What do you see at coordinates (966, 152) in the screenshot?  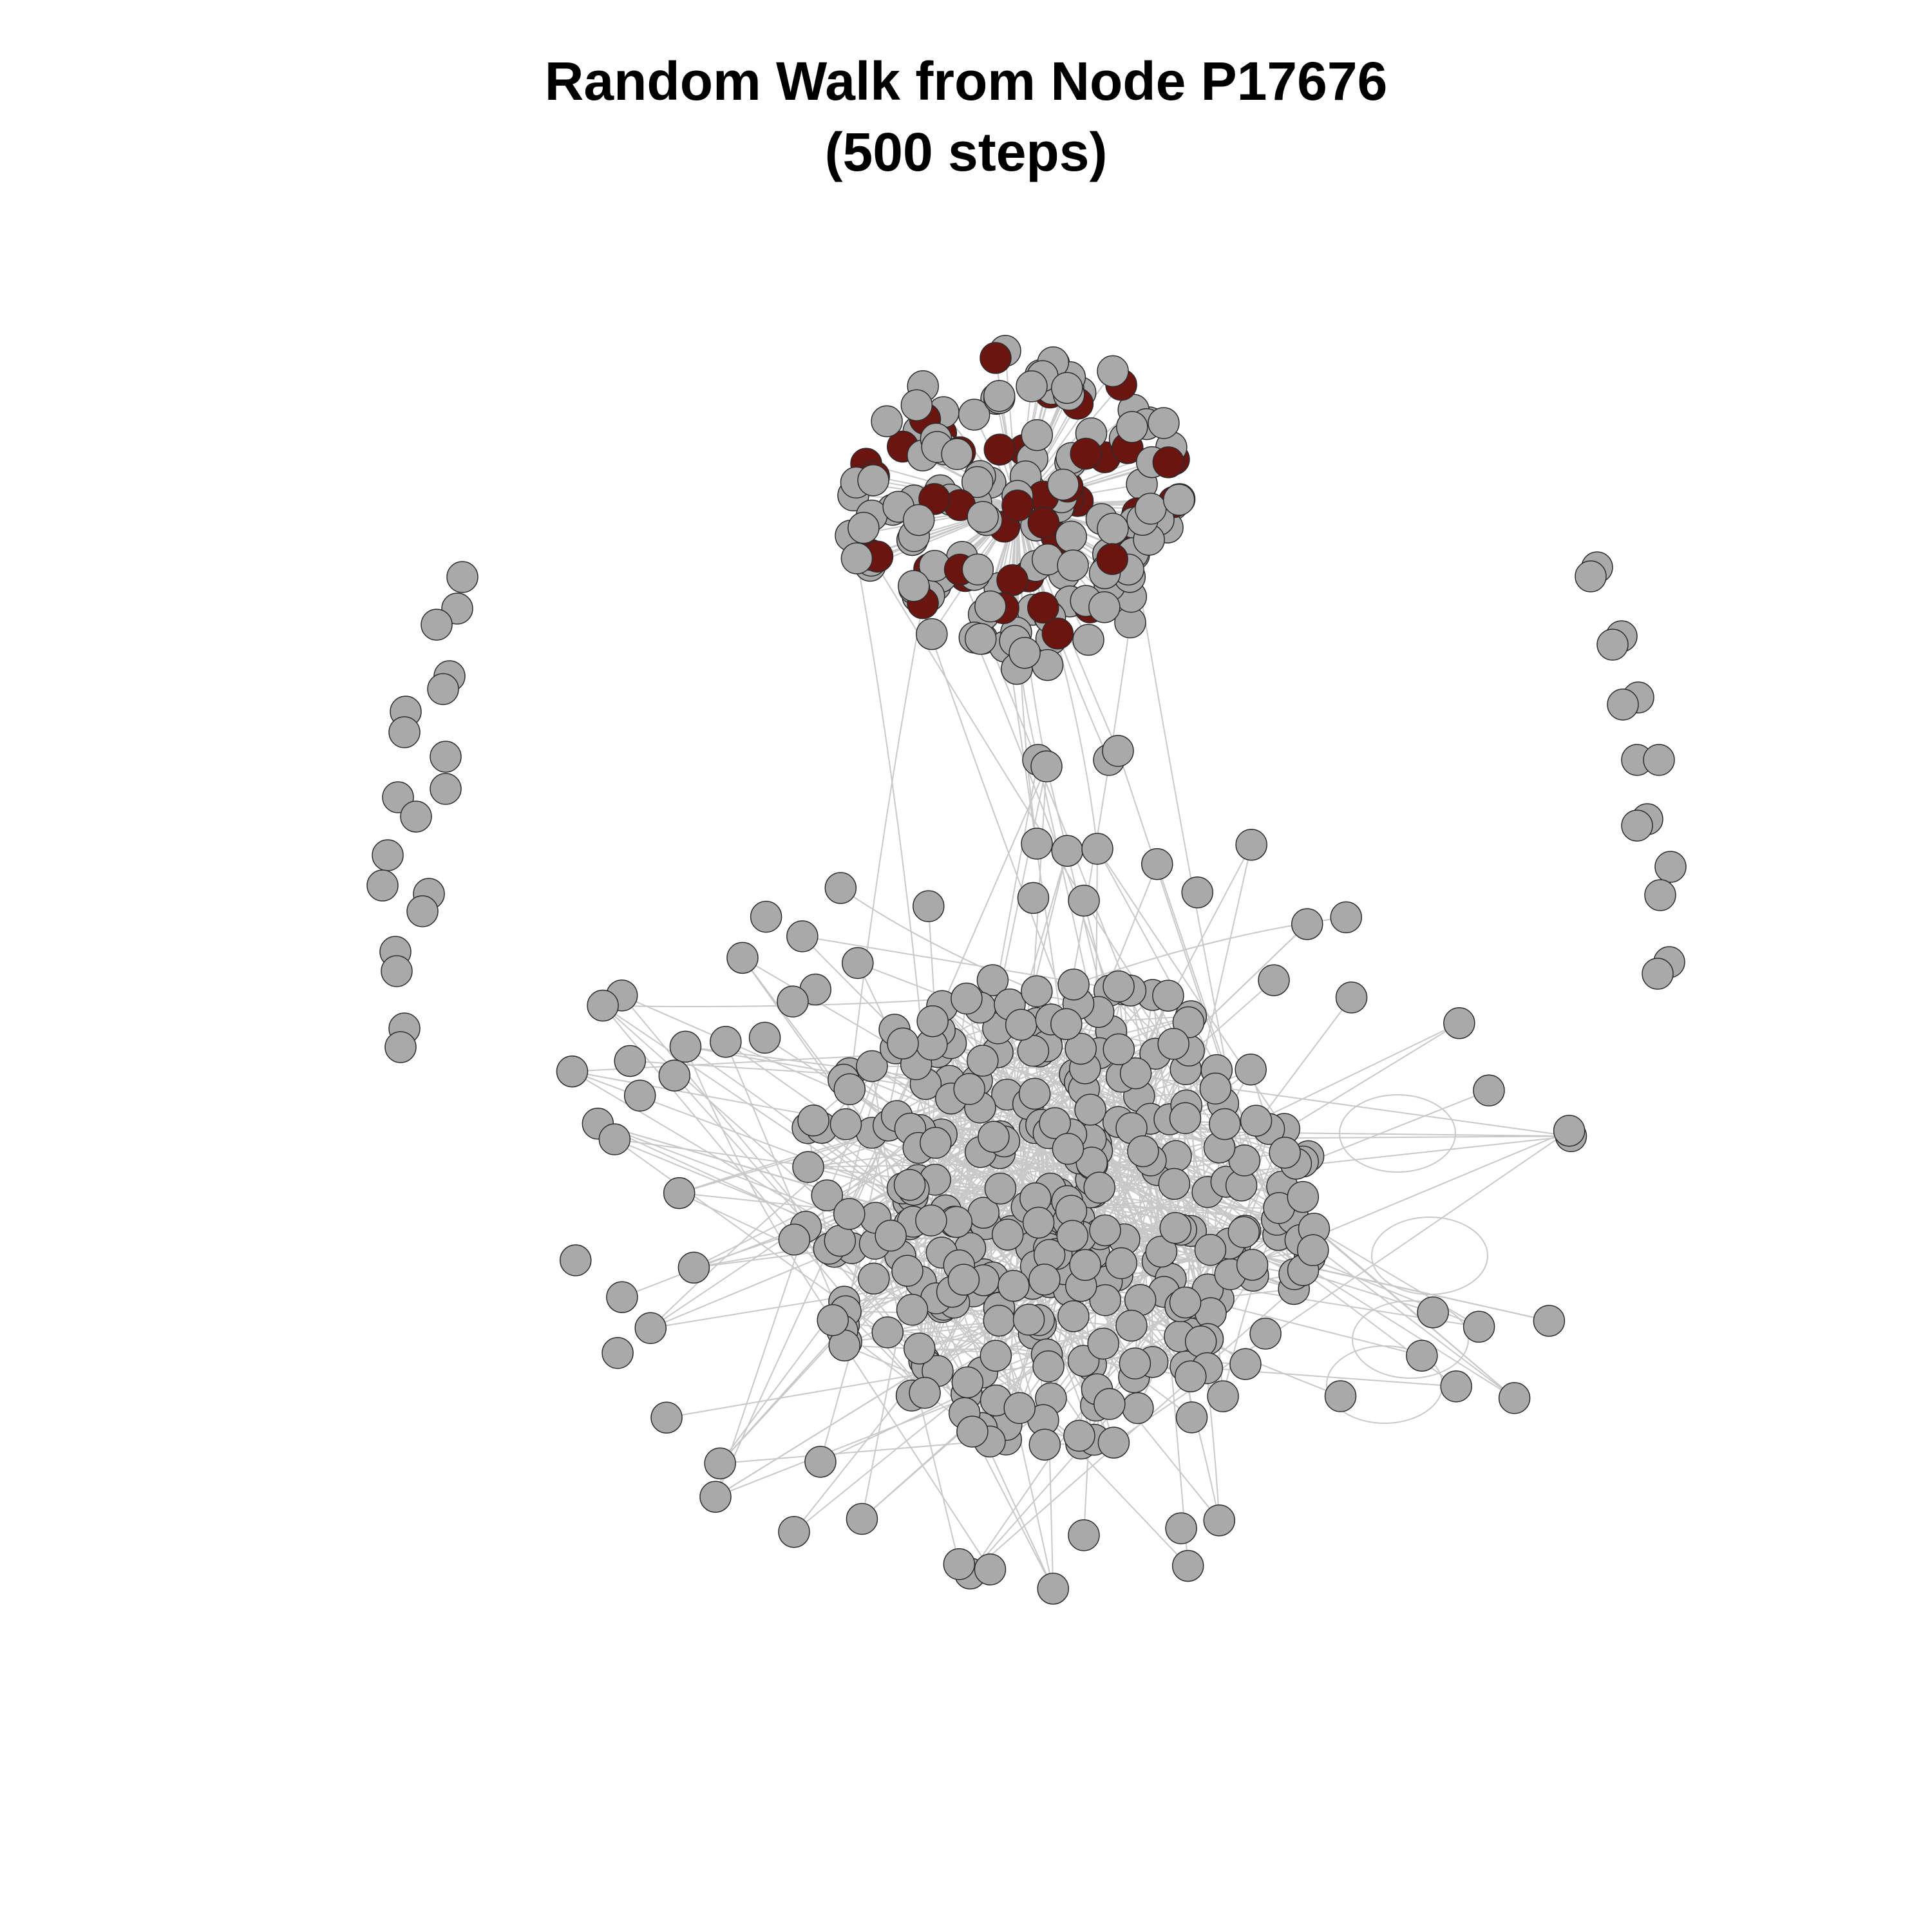 I see `chart-subtitle: (500 steps)` at bounding box center [966, 152].